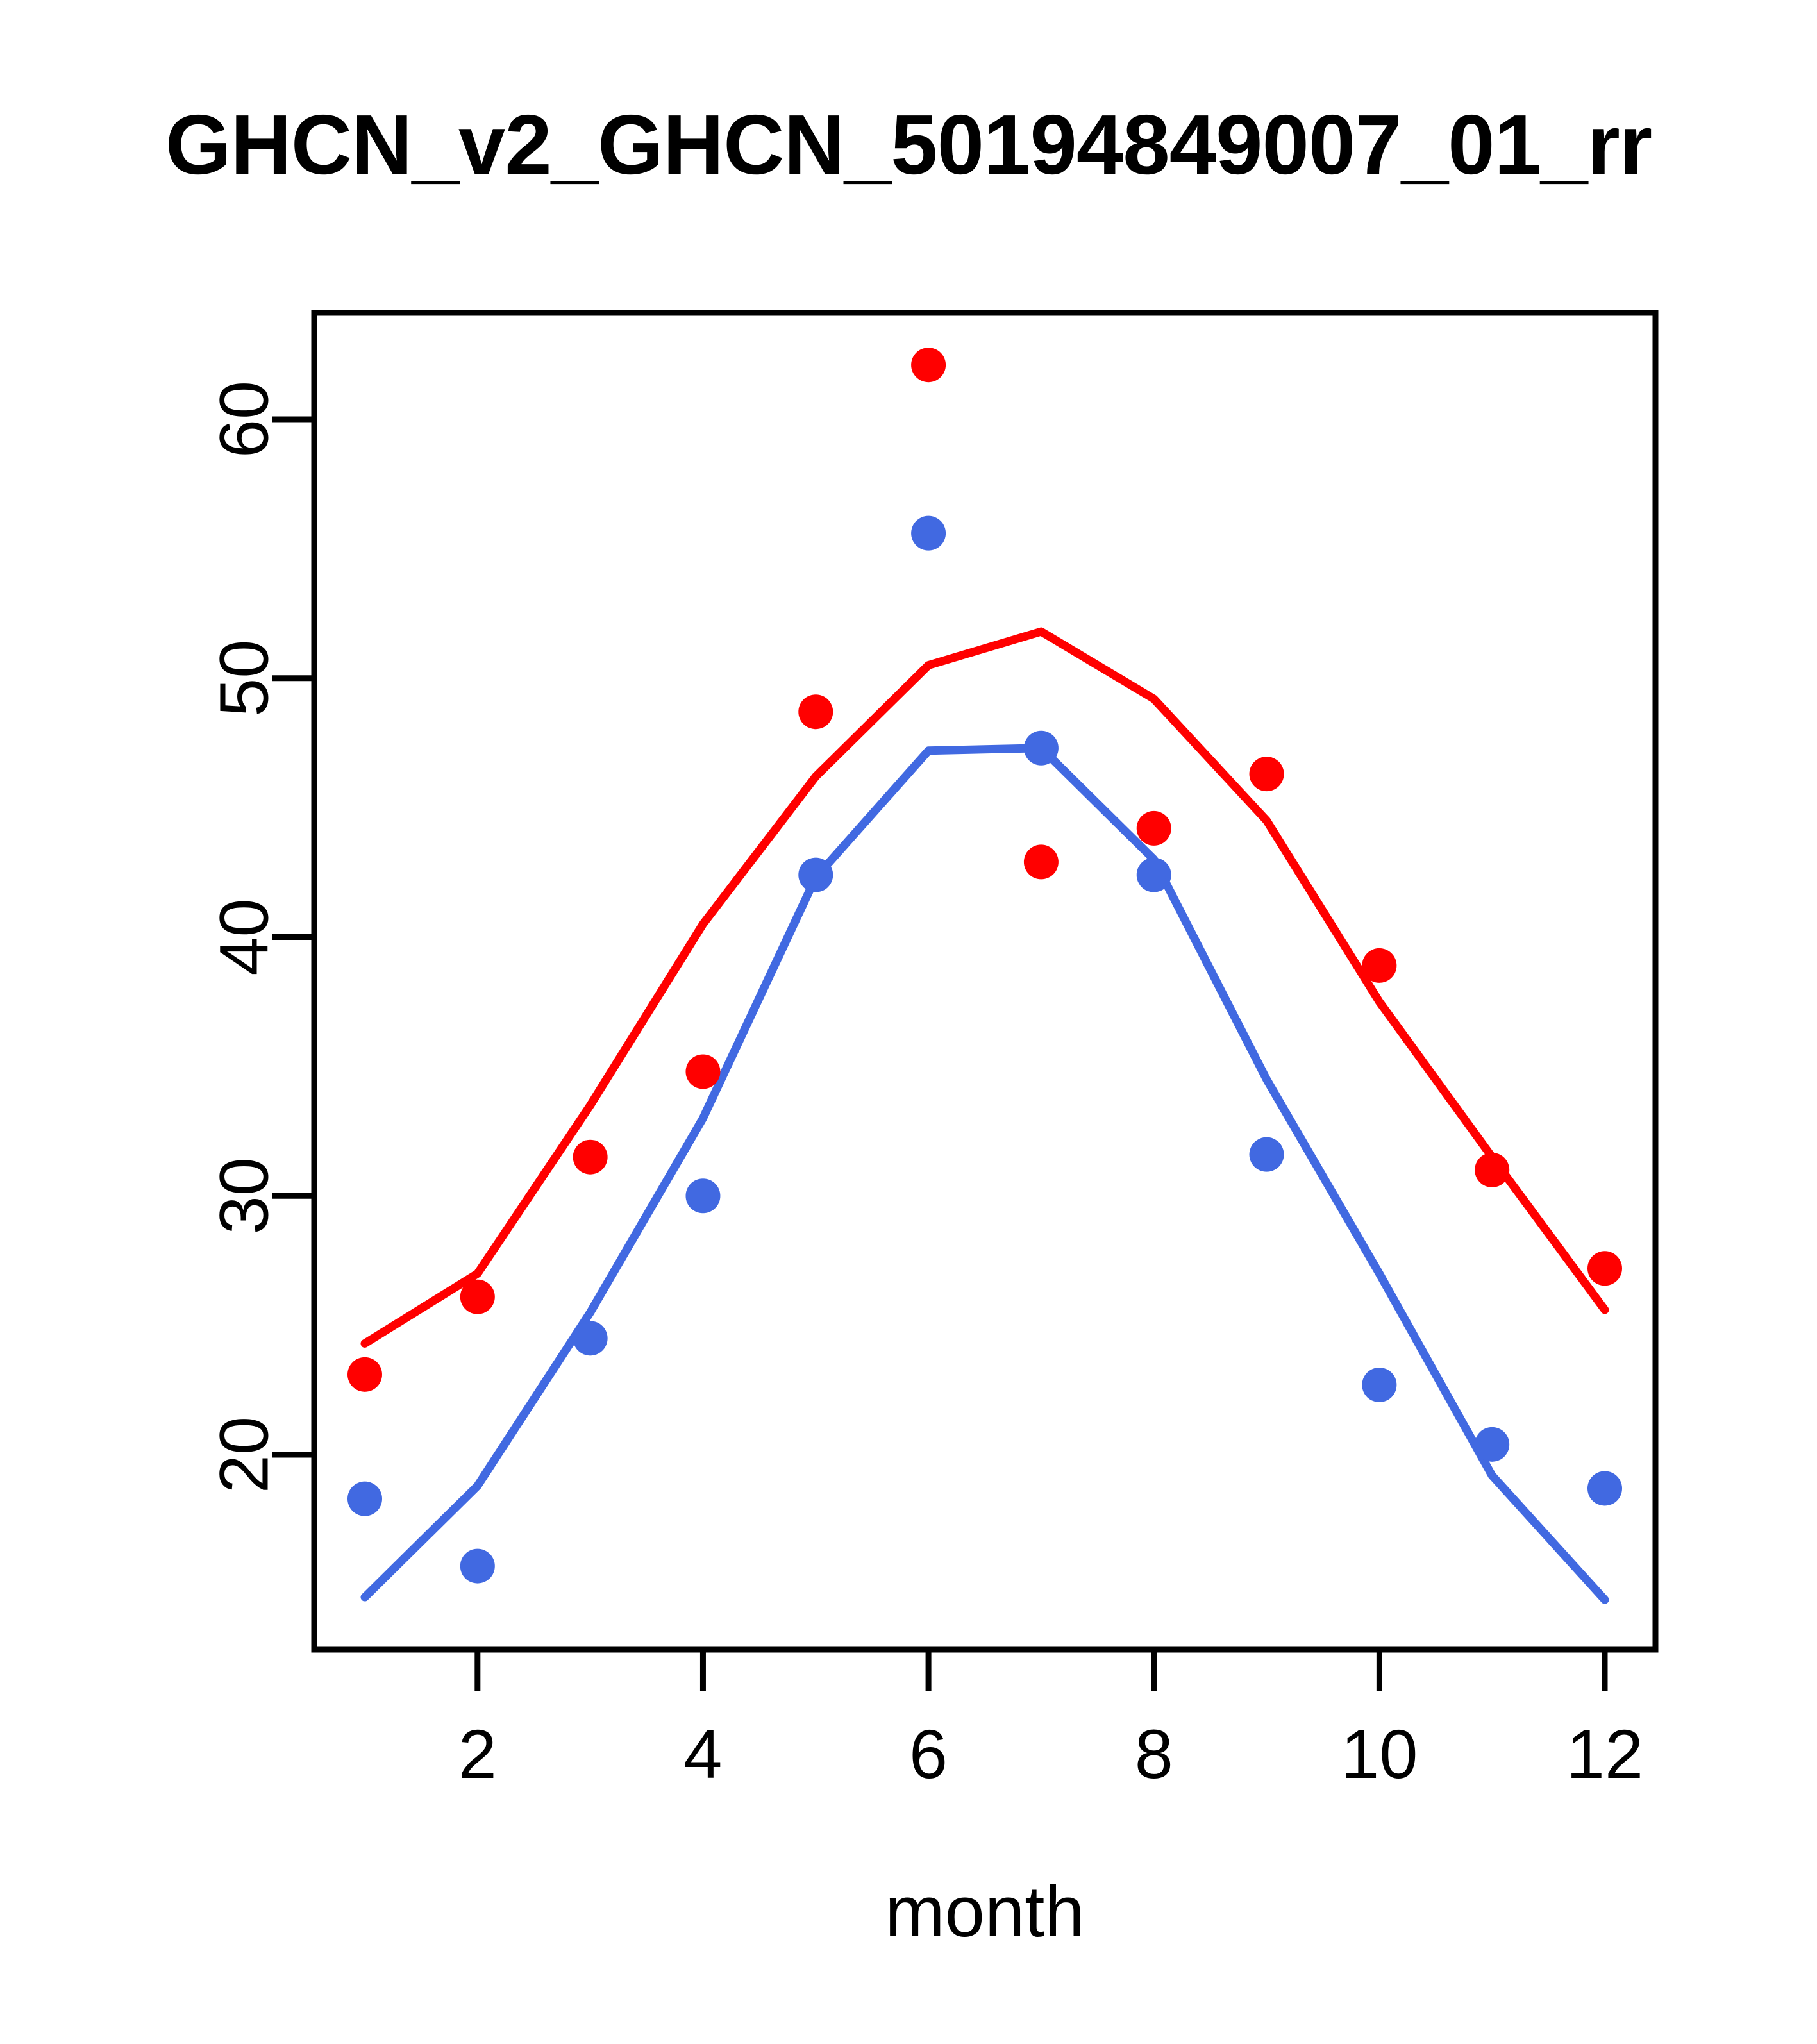 The image size is (1817, 2044). Describe the element at coordinates (703, 1754) in the screenshot. I see `x-tick-label: 4` at that location.